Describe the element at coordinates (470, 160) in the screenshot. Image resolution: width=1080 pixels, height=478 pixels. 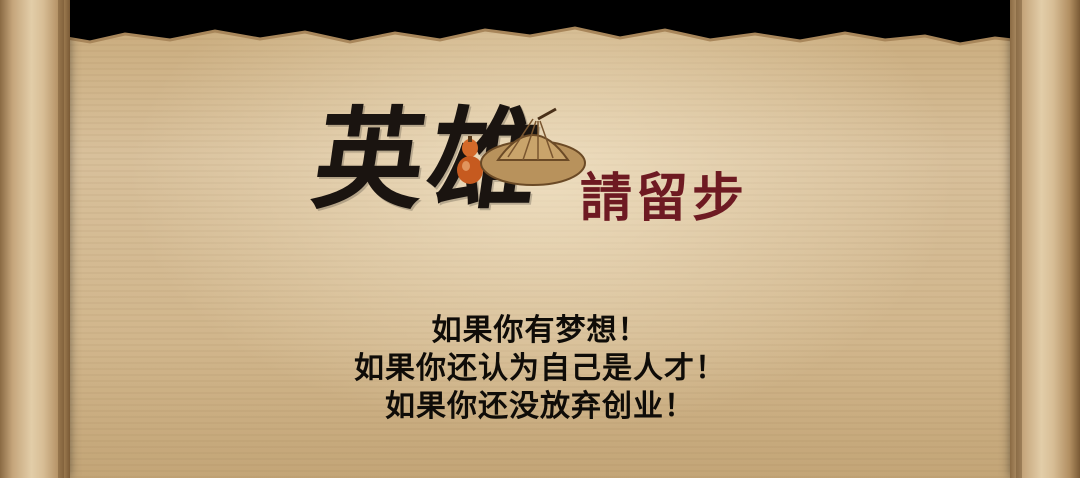
I see `gourd-icon` at that location.